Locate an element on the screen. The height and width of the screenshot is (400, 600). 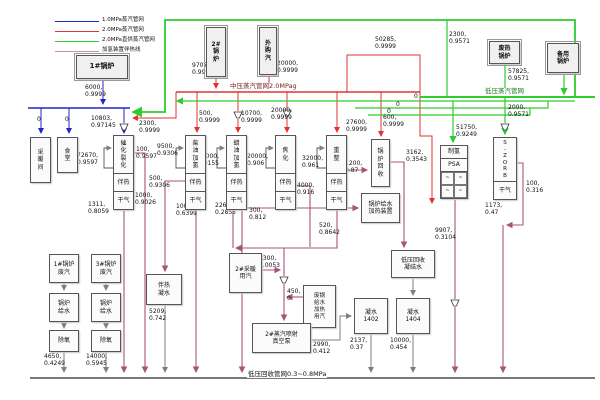
flow-3162: 3162, 0.3543 is located at coordinates (416, 156).